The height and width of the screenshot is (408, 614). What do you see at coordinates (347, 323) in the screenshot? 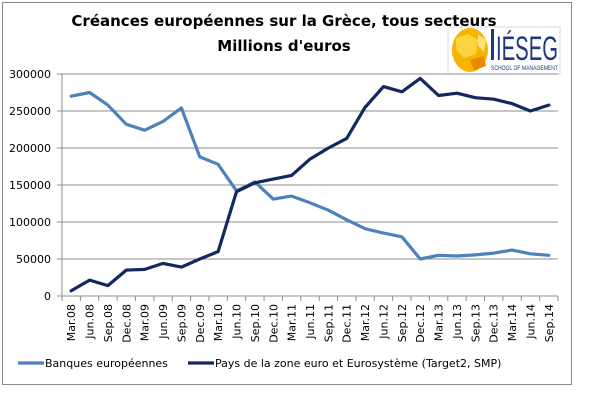
I see `x-tick-label: Dec.11` at bounding box center [347, 323].